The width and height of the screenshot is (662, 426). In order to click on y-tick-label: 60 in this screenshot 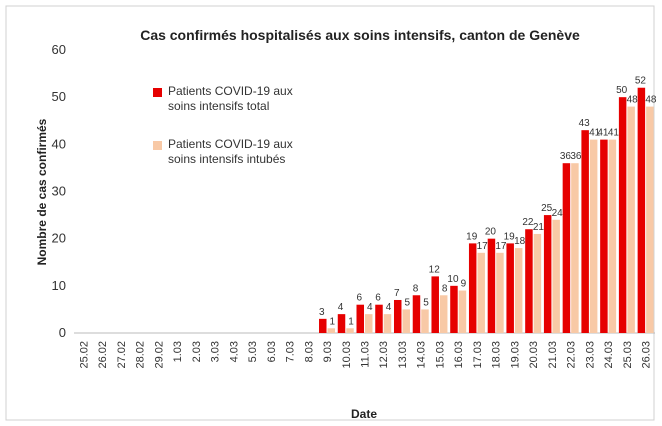, I will do `click(59, 49)`.